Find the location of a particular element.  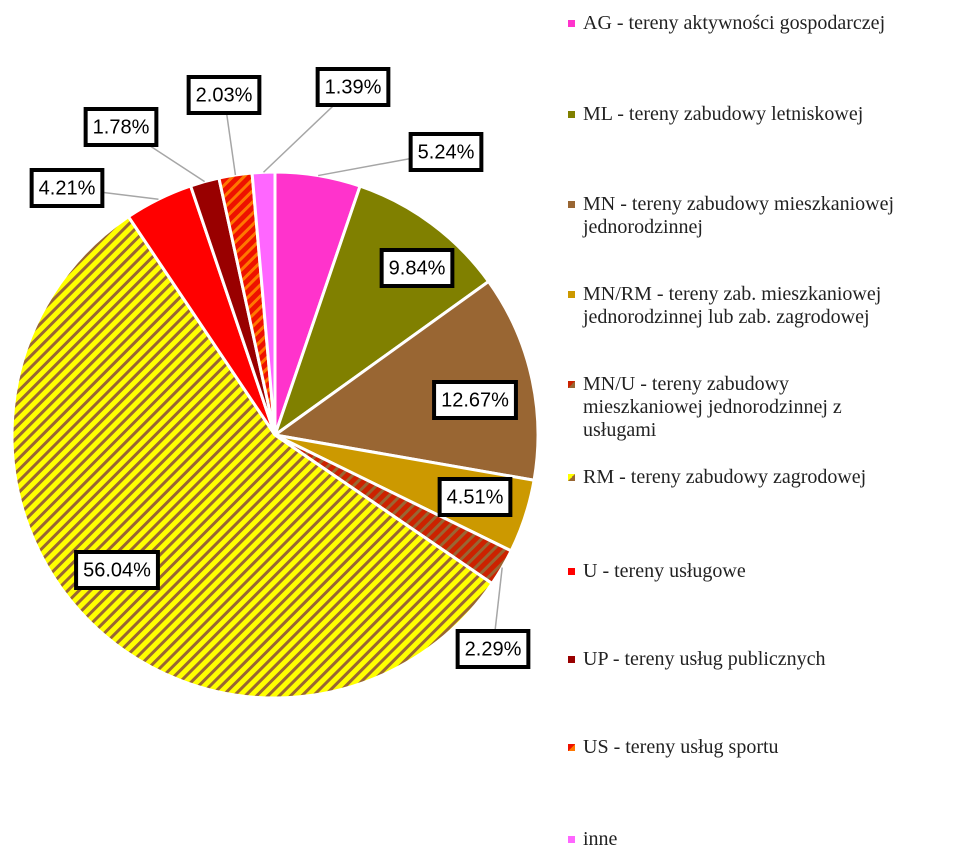

data-label: 2.03% is located at coordinates (224, 95).